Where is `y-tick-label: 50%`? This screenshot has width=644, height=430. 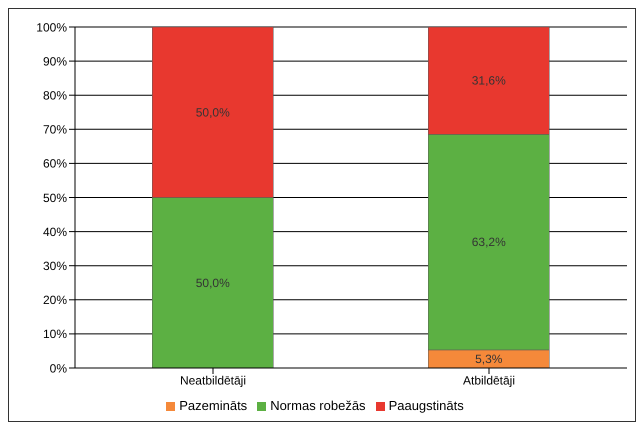 y-tick-label: 50% is located at coordinates (55, 197).